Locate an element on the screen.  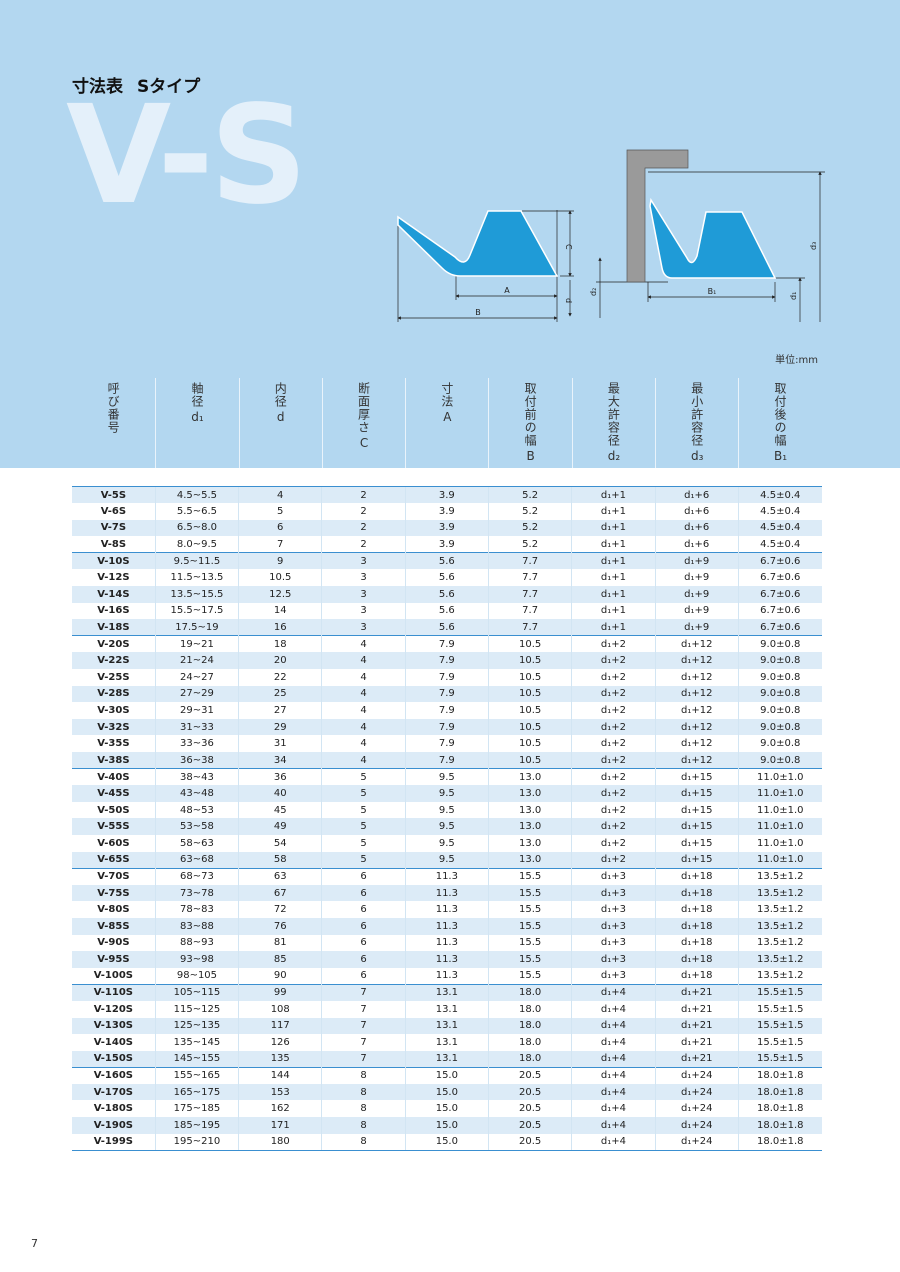
table-cell: d₁+4 is located at coordinates (613, 1109).